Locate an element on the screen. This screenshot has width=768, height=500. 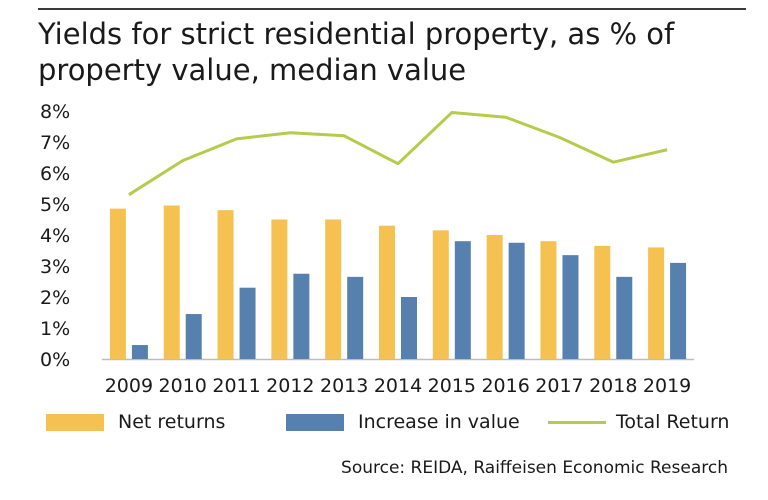
bar-increase-in-value-2011 is located at coordinates (247, 323).